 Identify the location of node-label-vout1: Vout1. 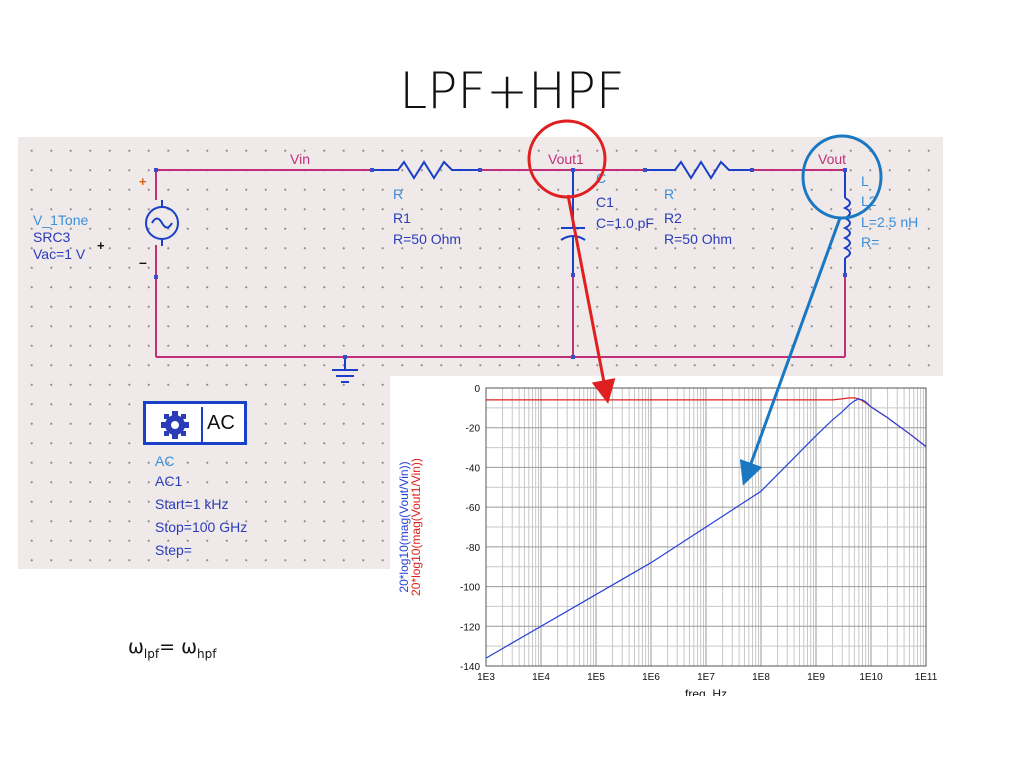
(566, 159).